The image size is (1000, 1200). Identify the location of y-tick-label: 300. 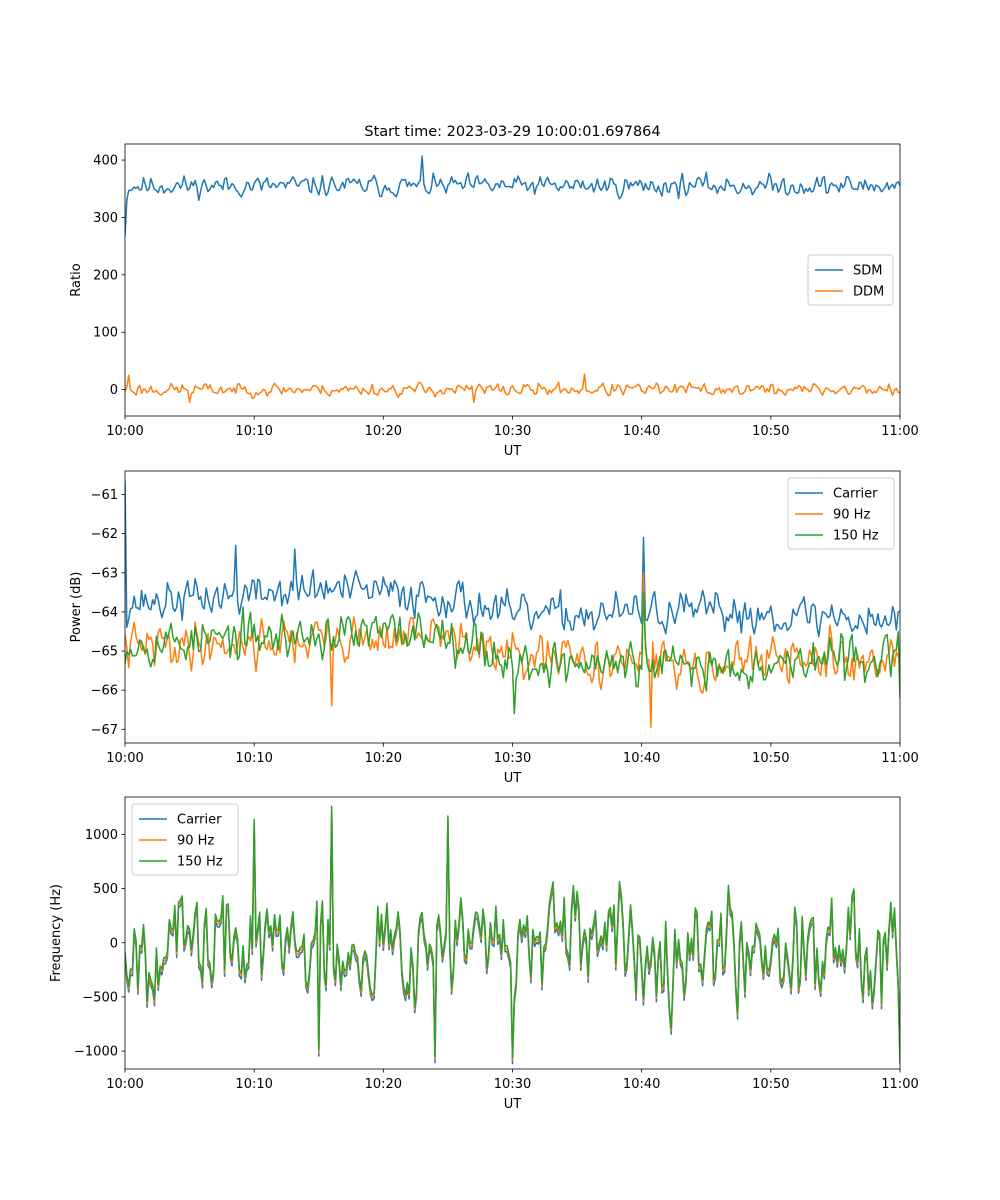
(105, 218).